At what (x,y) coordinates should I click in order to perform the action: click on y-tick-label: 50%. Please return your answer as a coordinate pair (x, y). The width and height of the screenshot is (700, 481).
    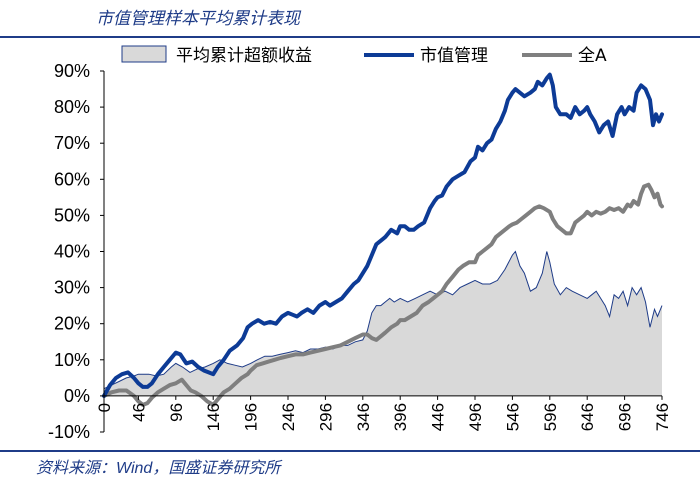
    Looking at the image, I should click on (72, 215).